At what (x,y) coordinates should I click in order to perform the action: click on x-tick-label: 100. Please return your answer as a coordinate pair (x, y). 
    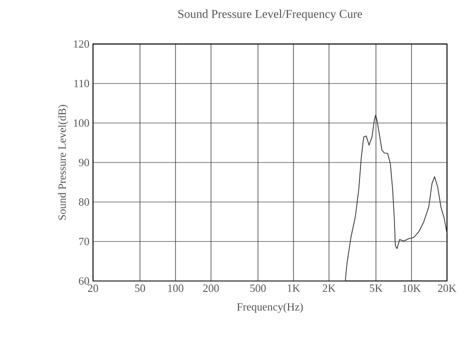
    Looking at the image, I should click on (176, 288).